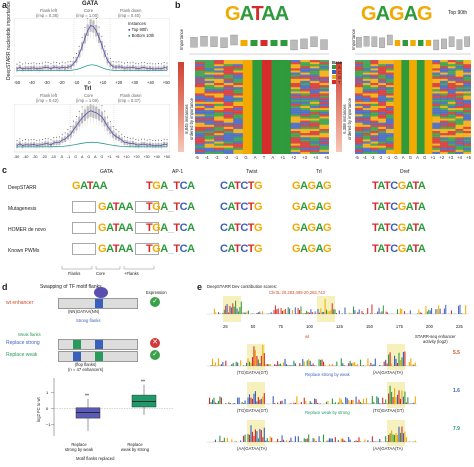 The height and width of the screenshot is (467, 474). What do you see at coordinates (343, 77) in the screenshot?
I see `base-legend-item: G` at bounding box center [343, 77].